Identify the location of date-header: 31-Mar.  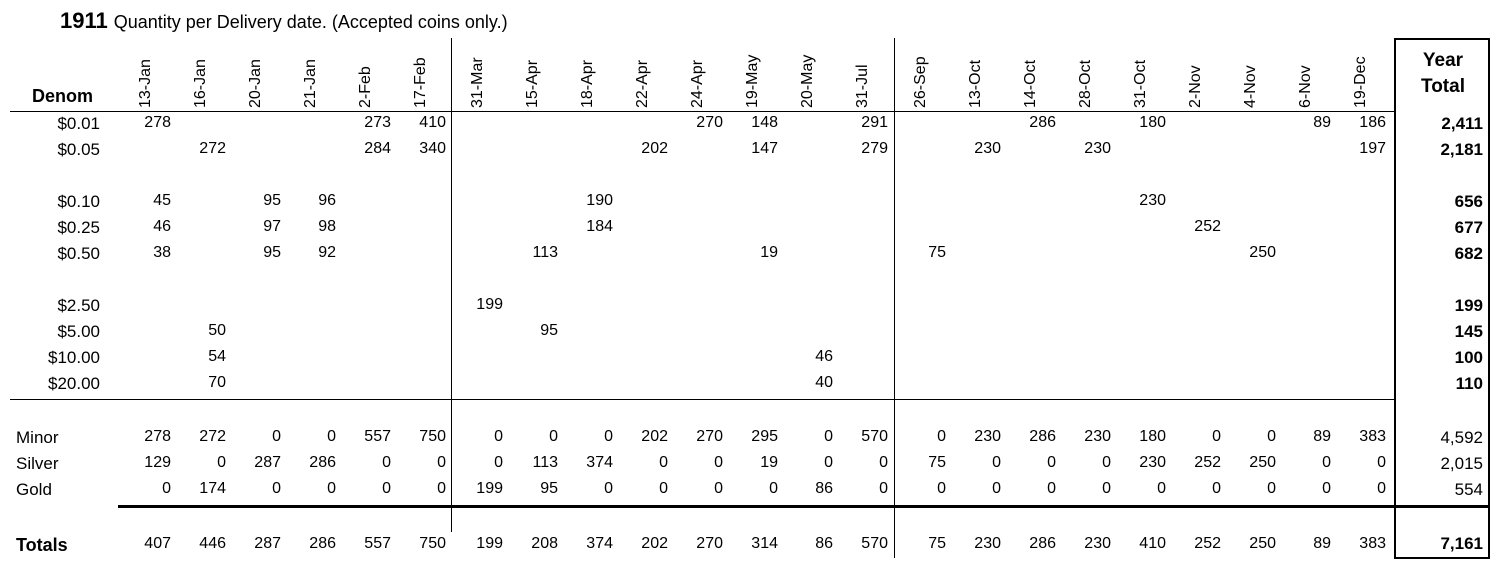
(477, 82).